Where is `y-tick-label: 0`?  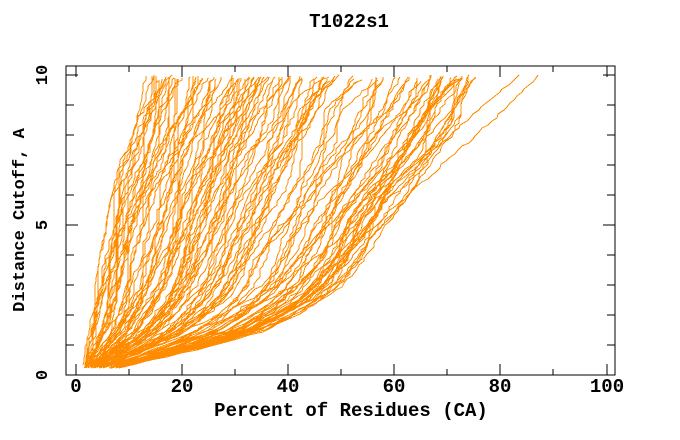
y-tick-label: 0 is located at coordinates (43, 375).